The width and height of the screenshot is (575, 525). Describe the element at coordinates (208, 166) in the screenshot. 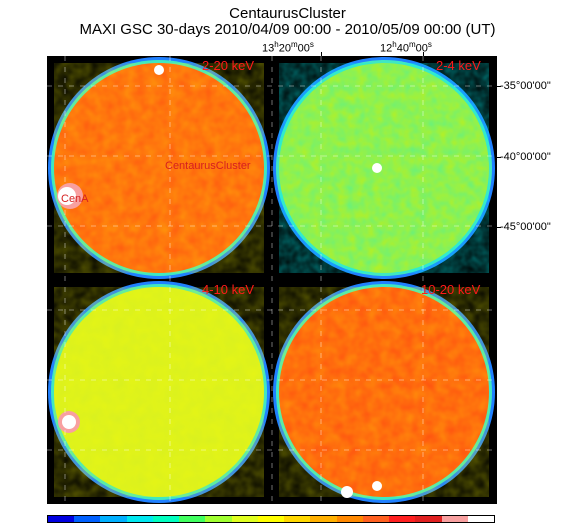

I see `source-label-centaurus-cluster: CentaurusCluster` at that location.